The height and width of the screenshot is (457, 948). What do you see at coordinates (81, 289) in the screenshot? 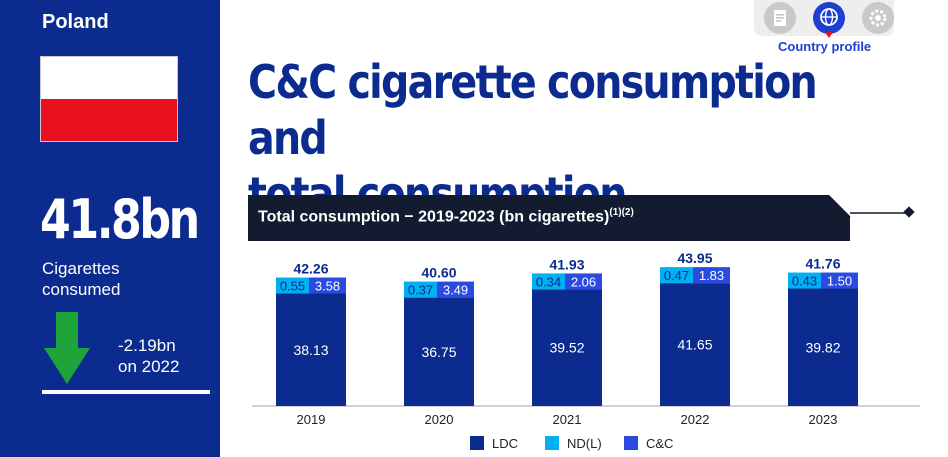
I see `headline-label-line2: consumed` at bounding box center [81, 289].